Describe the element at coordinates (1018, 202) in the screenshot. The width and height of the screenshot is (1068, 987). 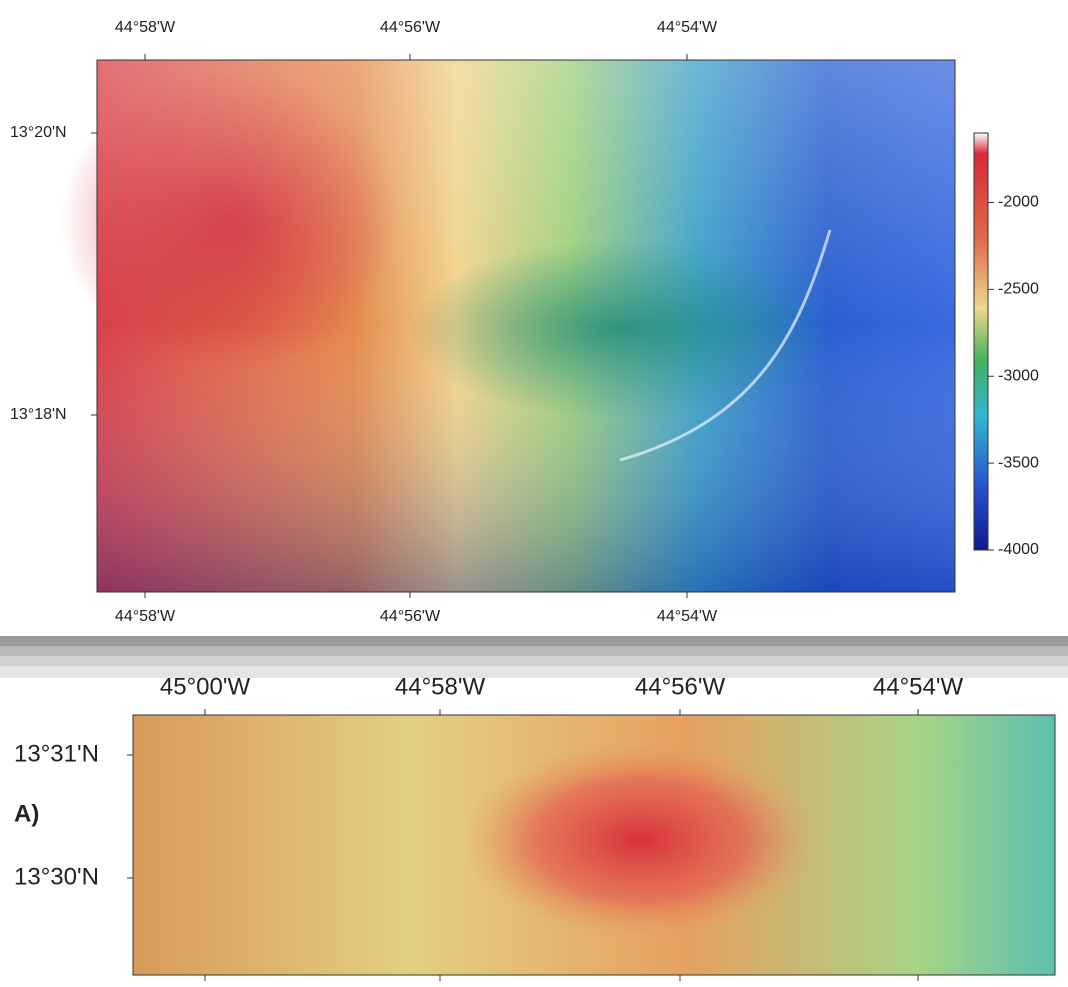
I see `colorbar-tick-label: -2000` at that location.